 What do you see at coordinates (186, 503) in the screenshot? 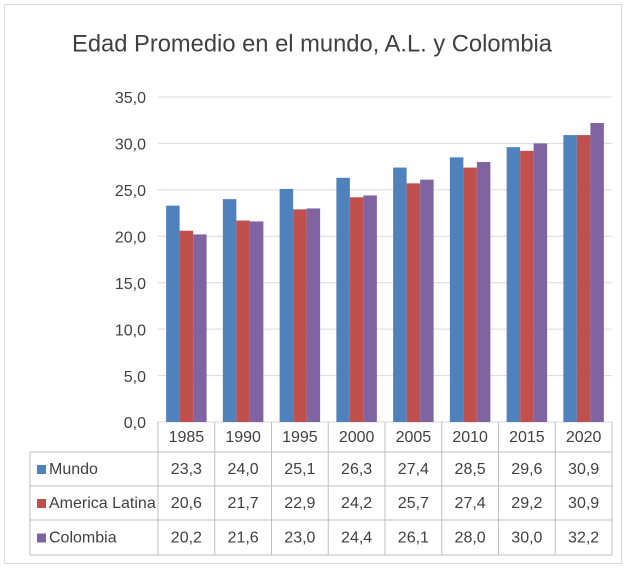
I see `data-table-value: 20,6` at bounding box center [186, 503].